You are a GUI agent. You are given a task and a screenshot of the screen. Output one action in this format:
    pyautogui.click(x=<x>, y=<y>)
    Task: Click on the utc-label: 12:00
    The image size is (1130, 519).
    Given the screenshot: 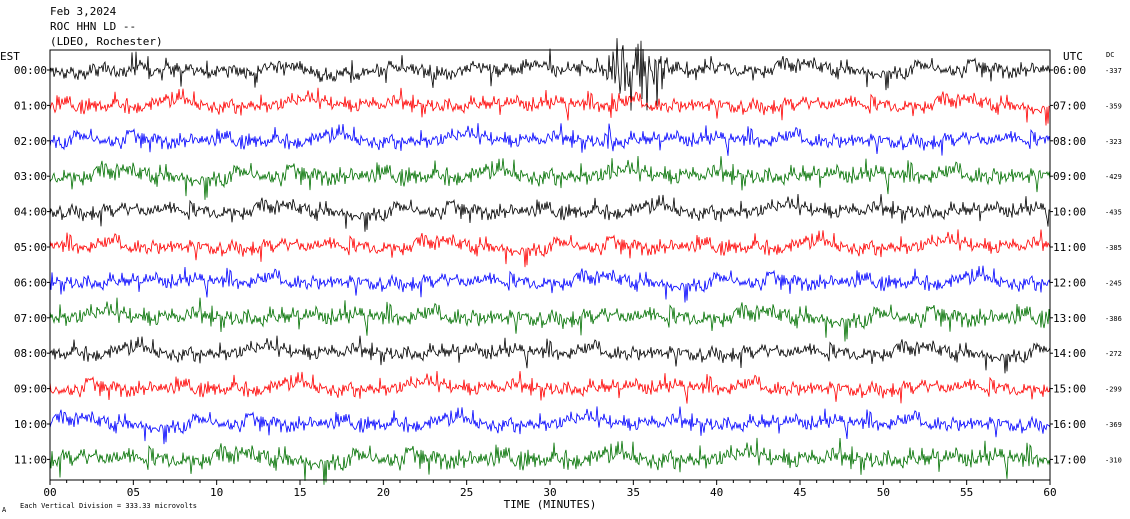 What is the action you would take?
    pyautogui.click(x=1069, y=282)
    